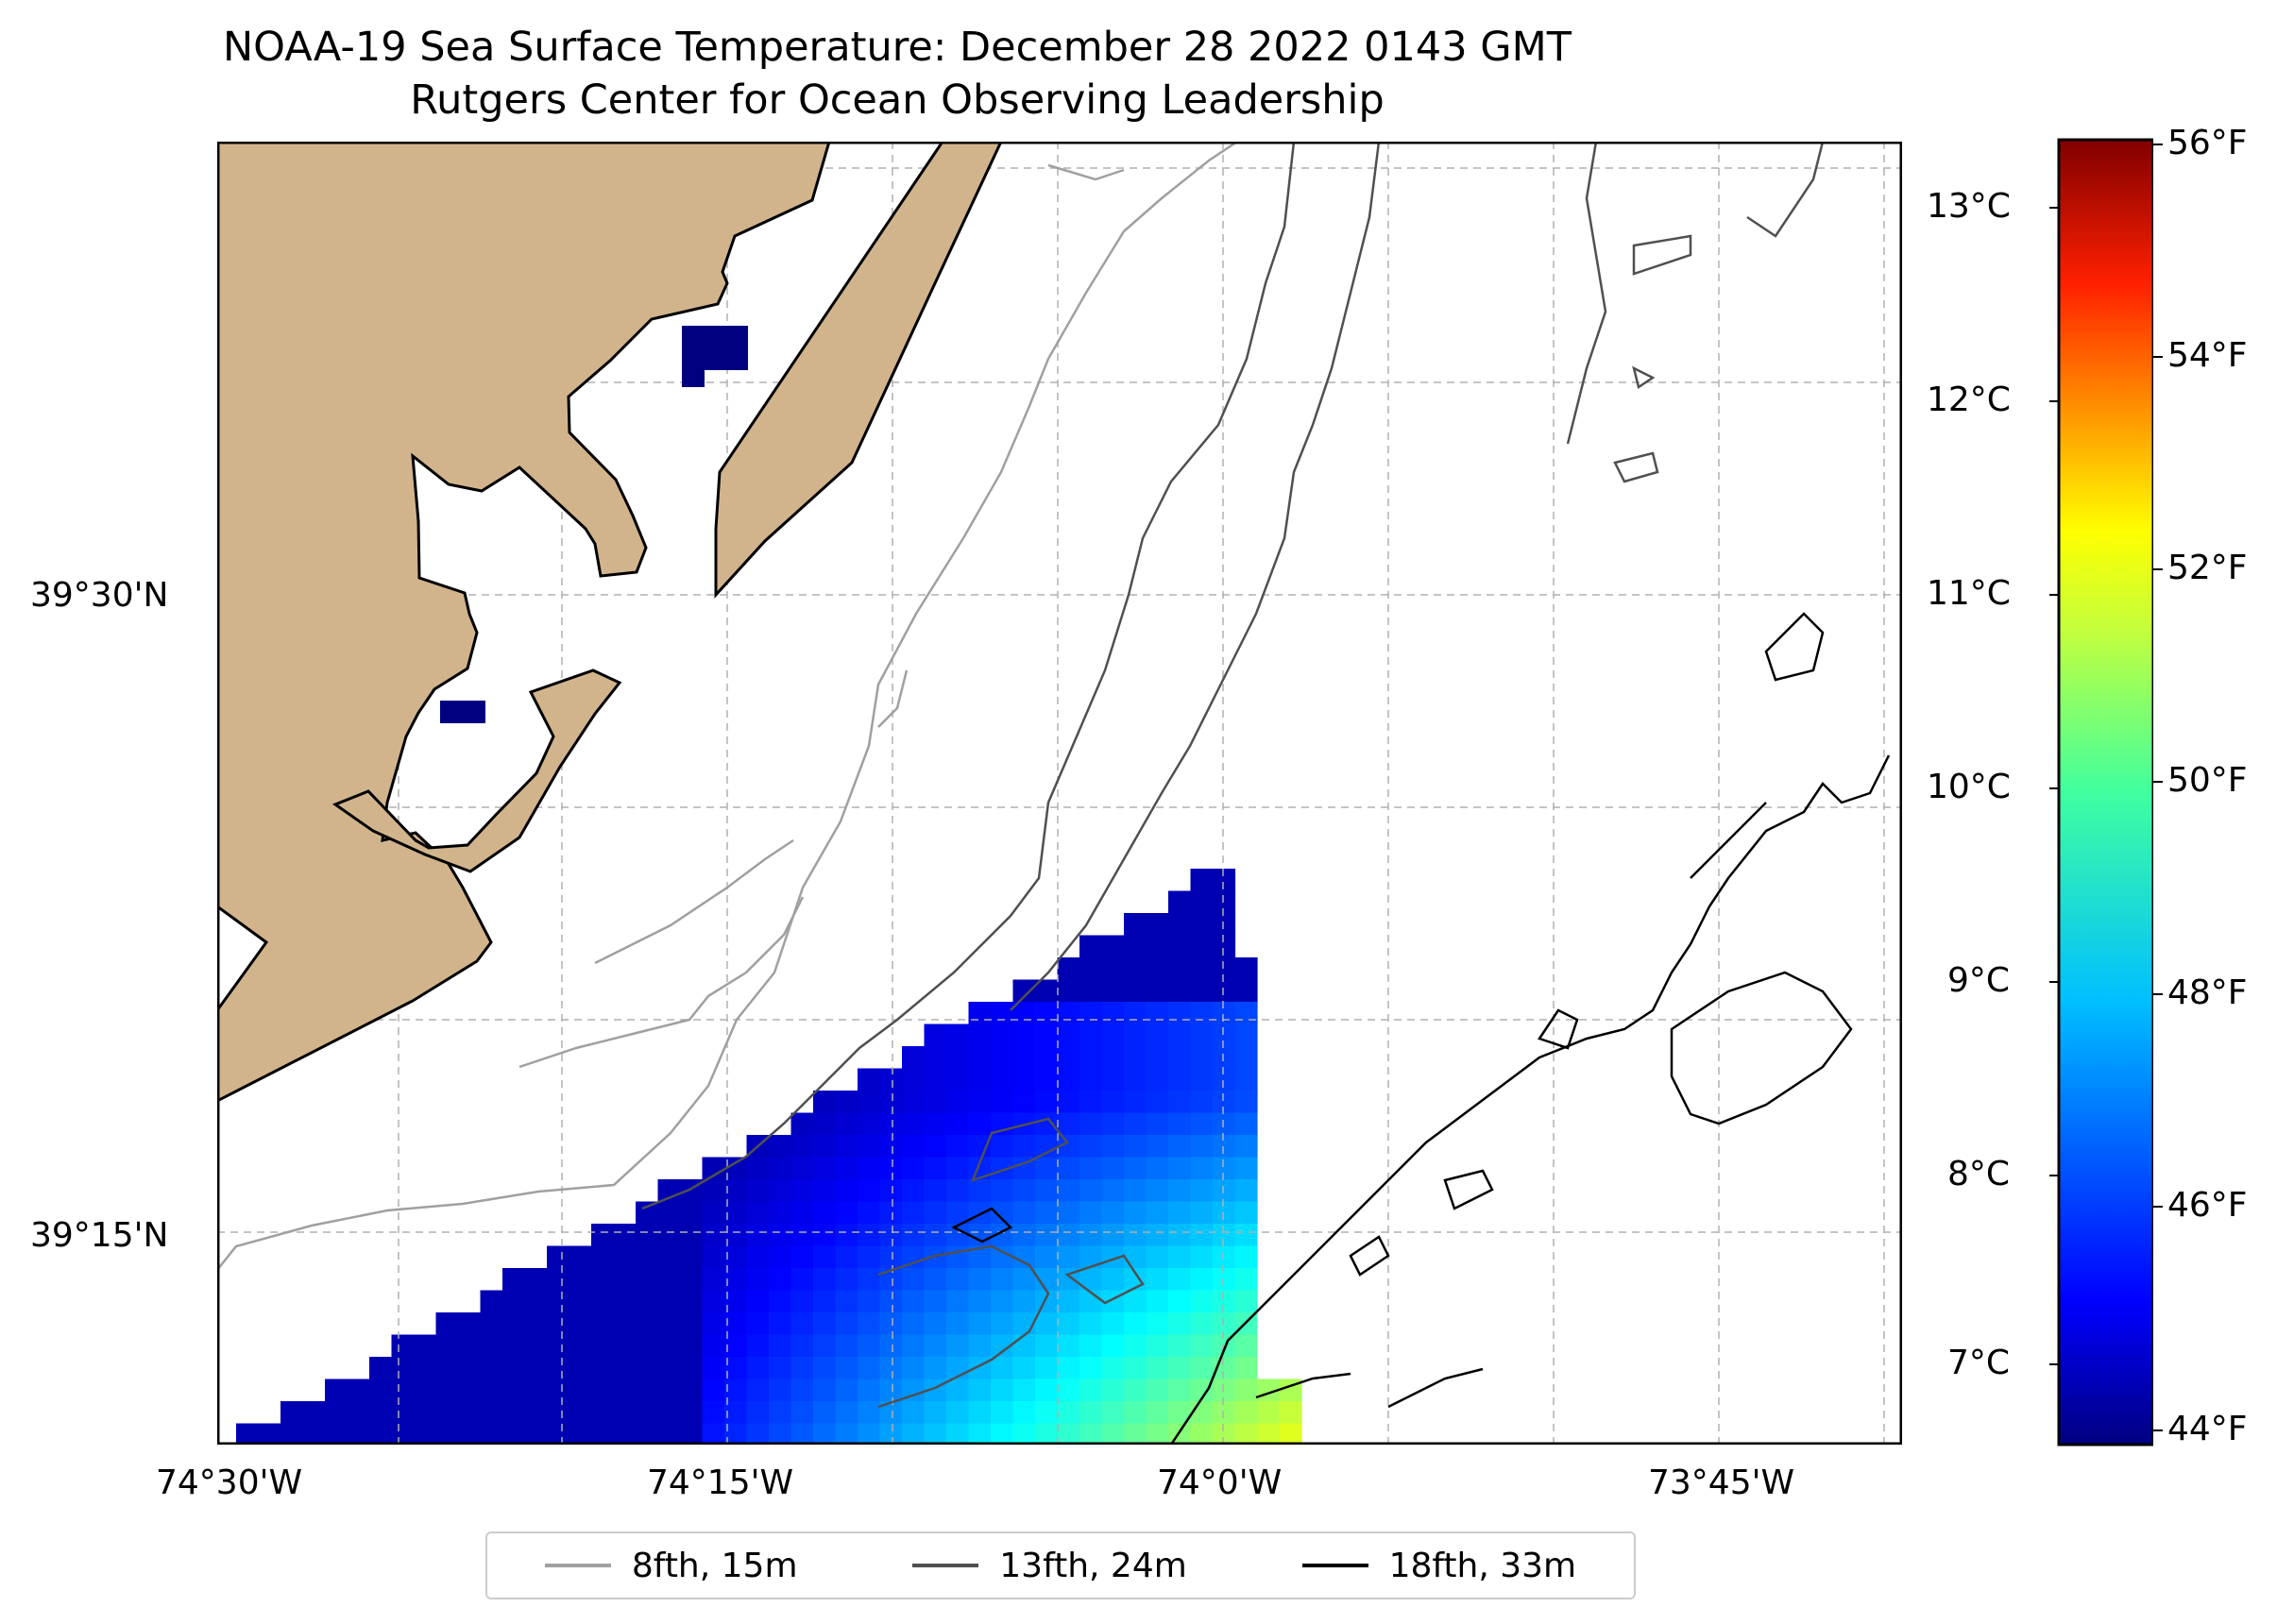 The image size is (2294, 1624). What do you see at coordinates (671, 1566) in the screenshot?
I see `legend-item: 8fth, 15m` at bounding box center [671, 1566].